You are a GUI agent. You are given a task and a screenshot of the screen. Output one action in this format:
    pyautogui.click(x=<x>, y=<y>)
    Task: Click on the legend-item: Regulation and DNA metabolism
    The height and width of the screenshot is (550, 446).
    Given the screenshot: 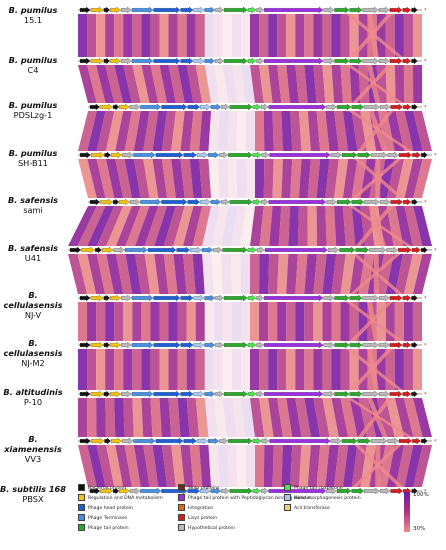 What is the action you would take?
    pyautogui.click(x=120, y=497)
    